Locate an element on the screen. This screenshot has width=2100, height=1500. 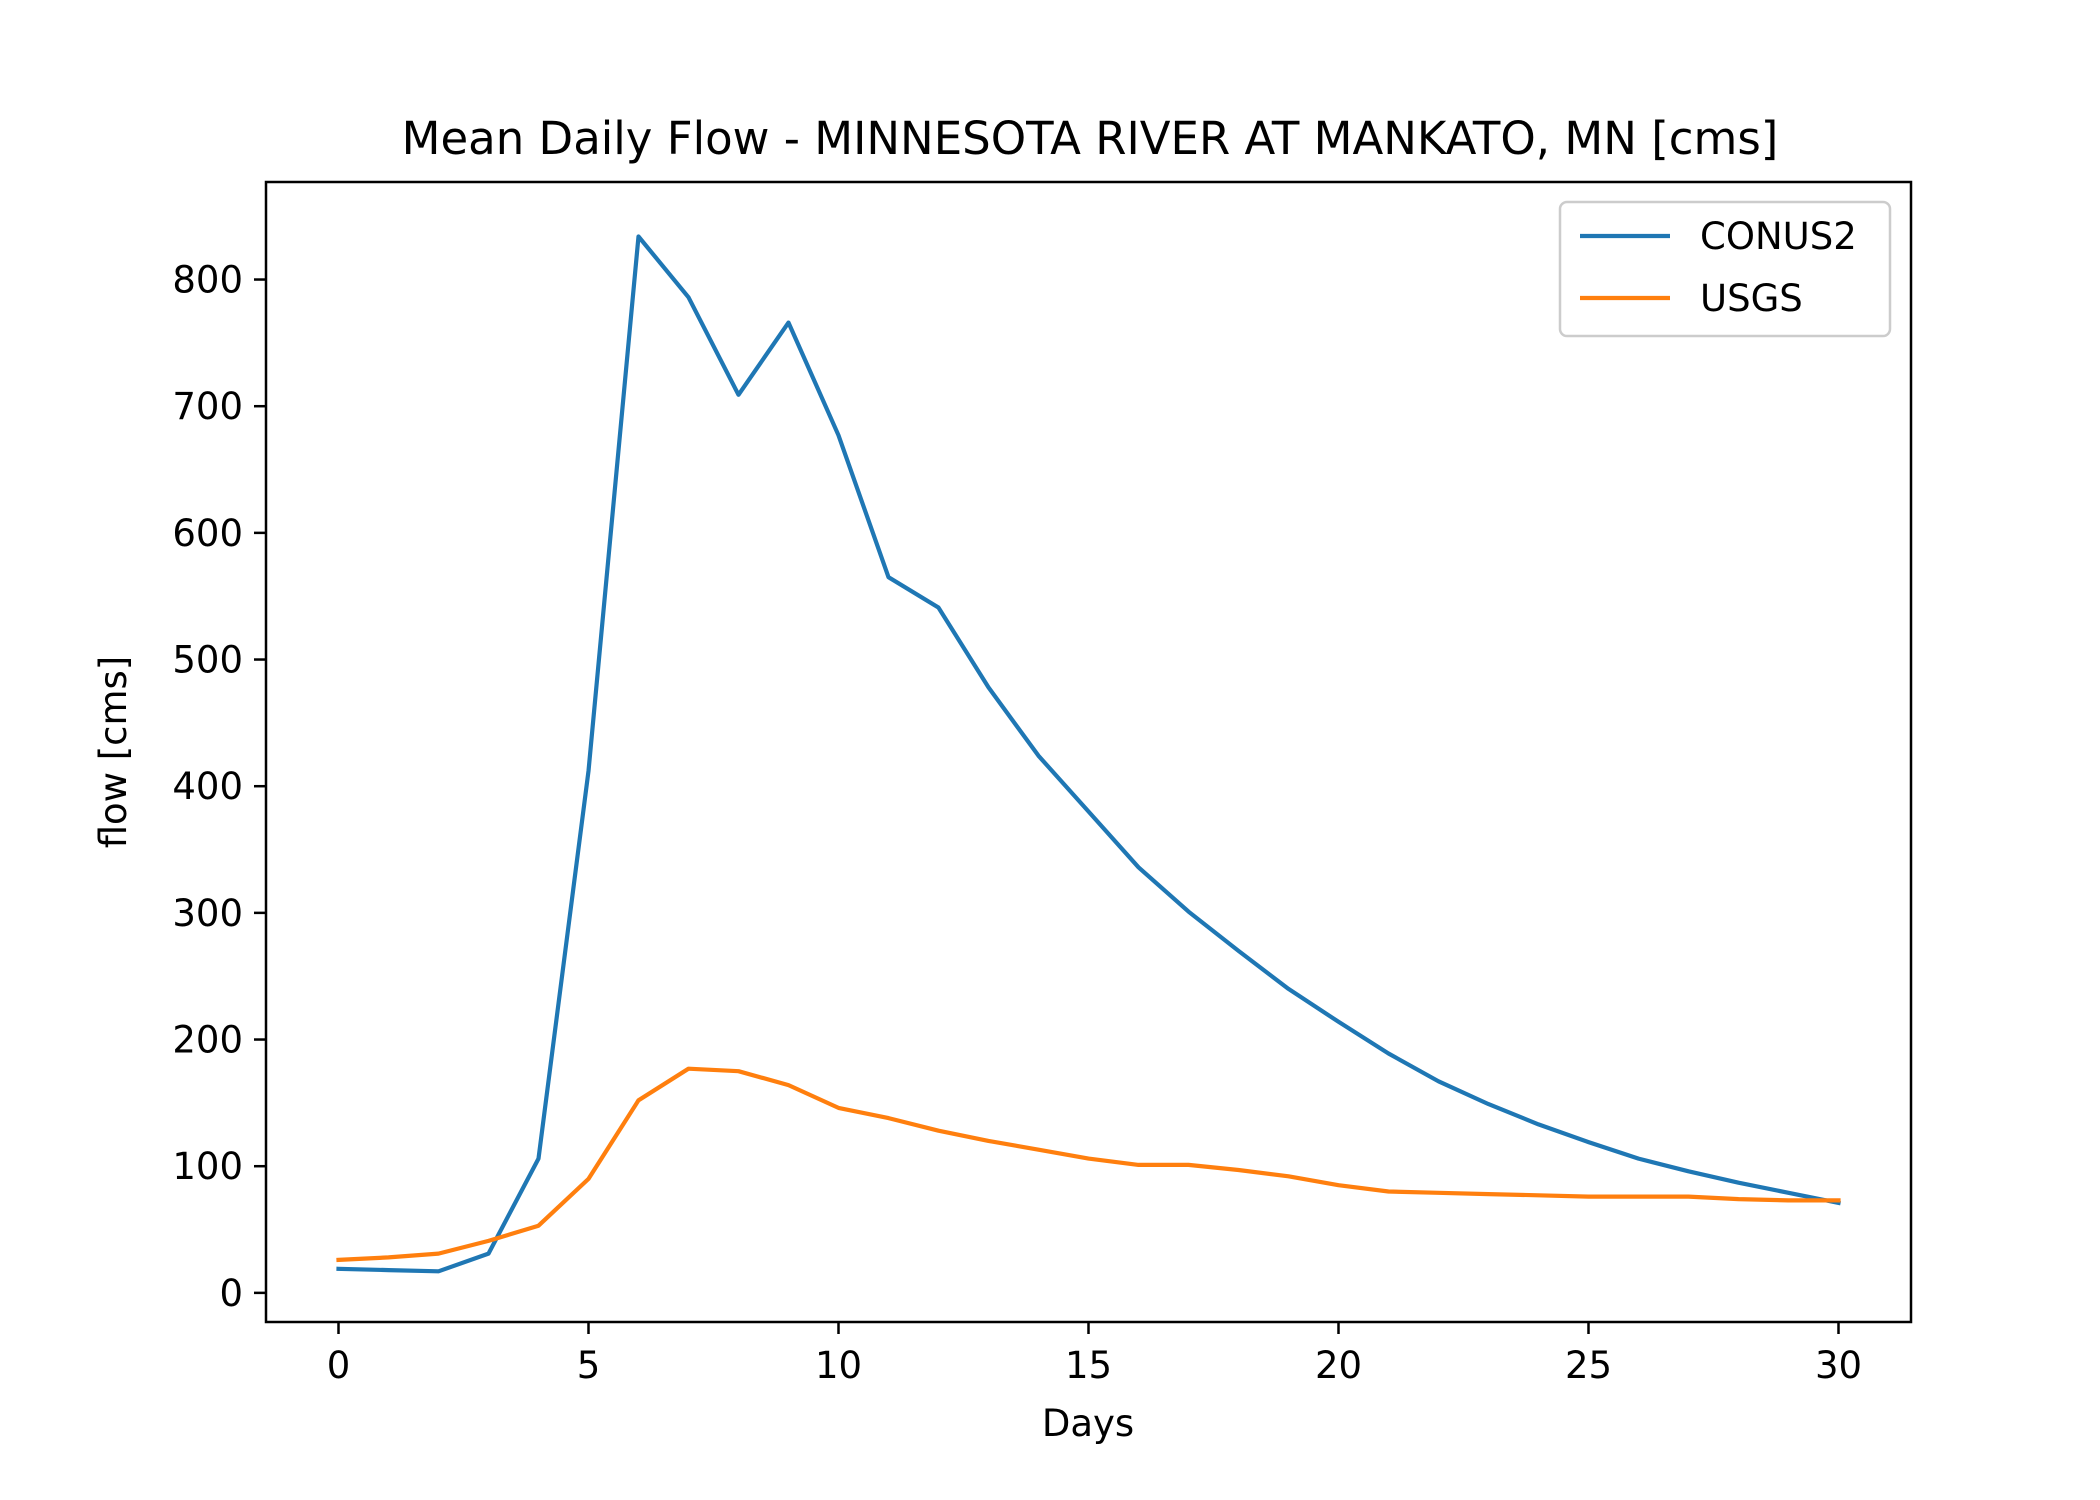
legend-label-usgs: USGS is located at coordinates (1751, 298).